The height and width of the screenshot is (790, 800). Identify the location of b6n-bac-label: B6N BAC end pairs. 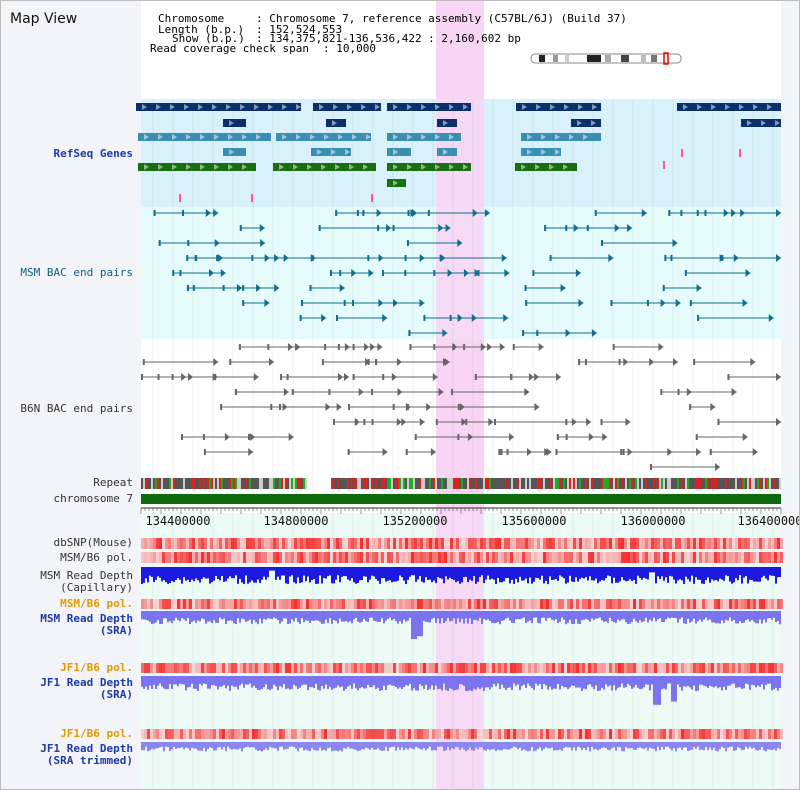
(76, 408).